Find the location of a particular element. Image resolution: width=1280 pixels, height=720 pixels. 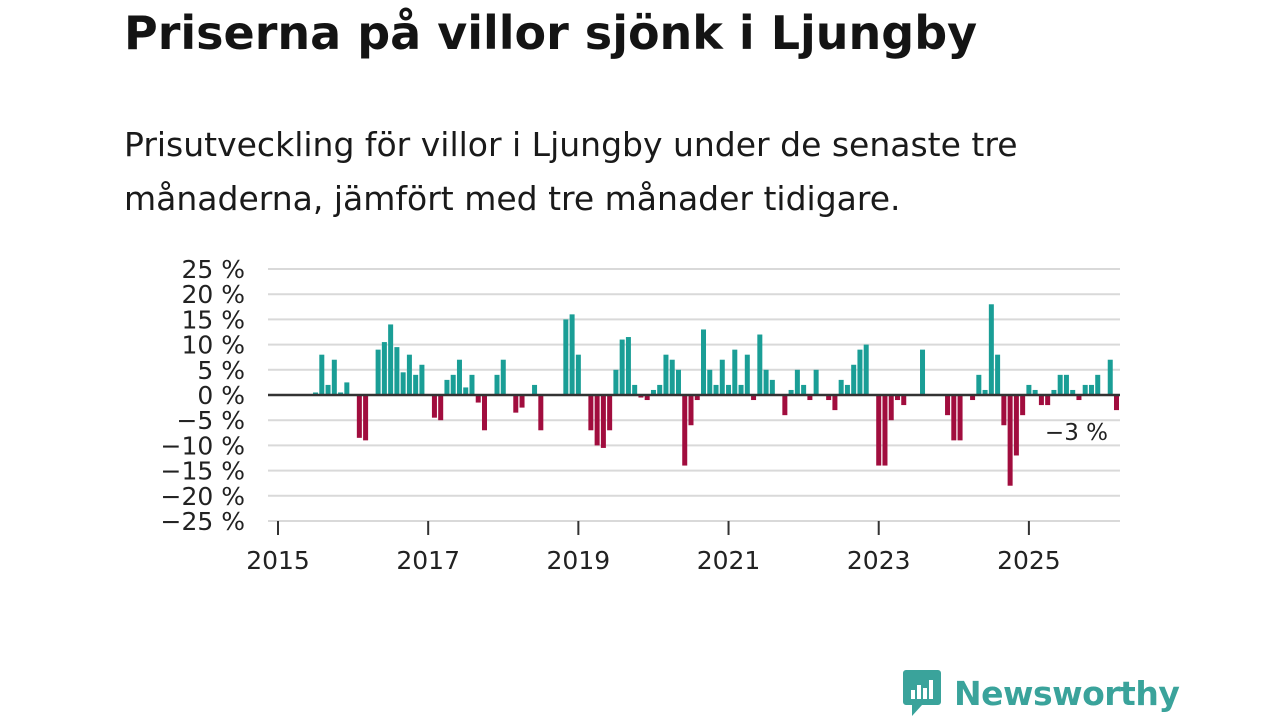

brand-logo: Newsworthy is located at coordinates (1041, 693).